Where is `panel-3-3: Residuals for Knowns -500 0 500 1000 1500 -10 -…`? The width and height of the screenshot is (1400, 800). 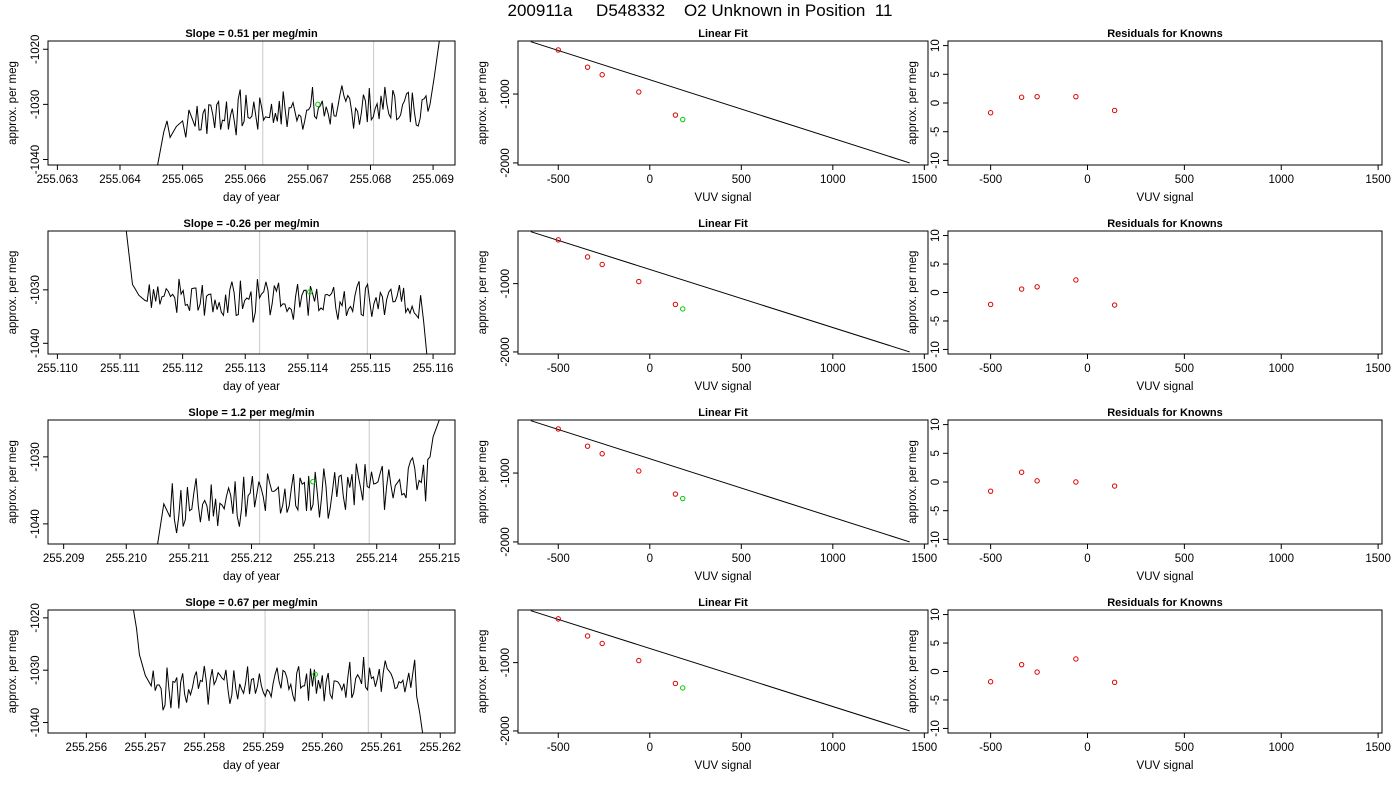 panel-3-3: Residuals for Knowns -500 0 500 1000 1500 -10 -… is located at coordinates (1149, 495).